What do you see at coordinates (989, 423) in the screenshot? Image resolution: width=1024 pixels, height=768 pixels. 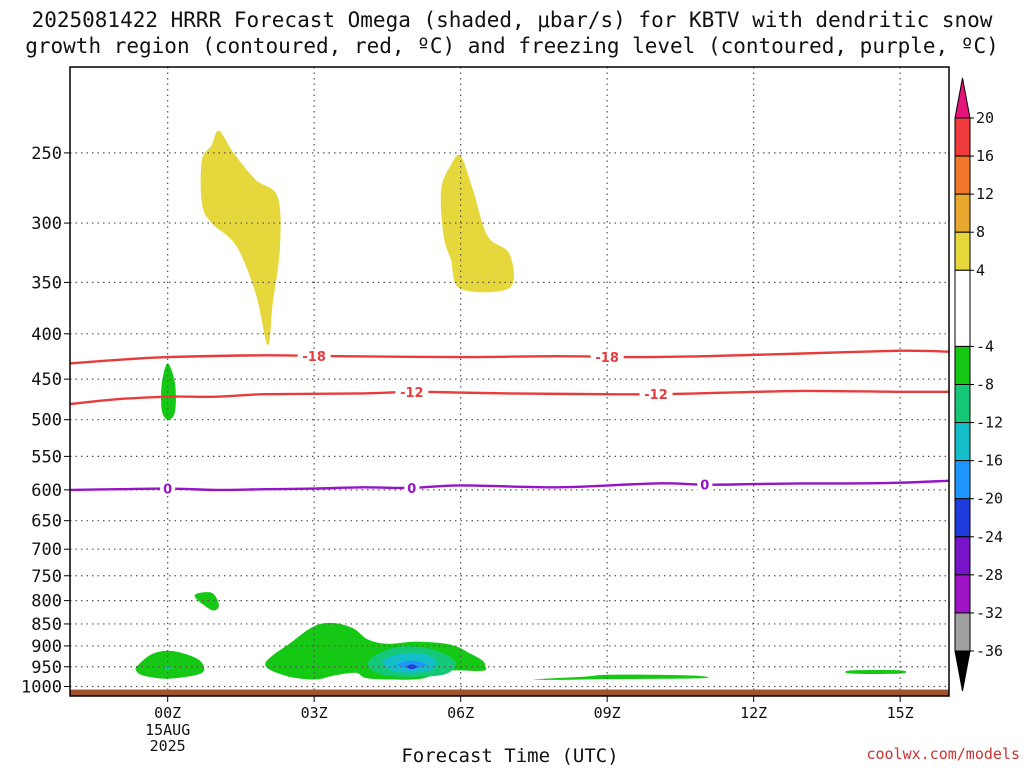 I see `colorbar-label: -12` at bounding box center [989, 423].